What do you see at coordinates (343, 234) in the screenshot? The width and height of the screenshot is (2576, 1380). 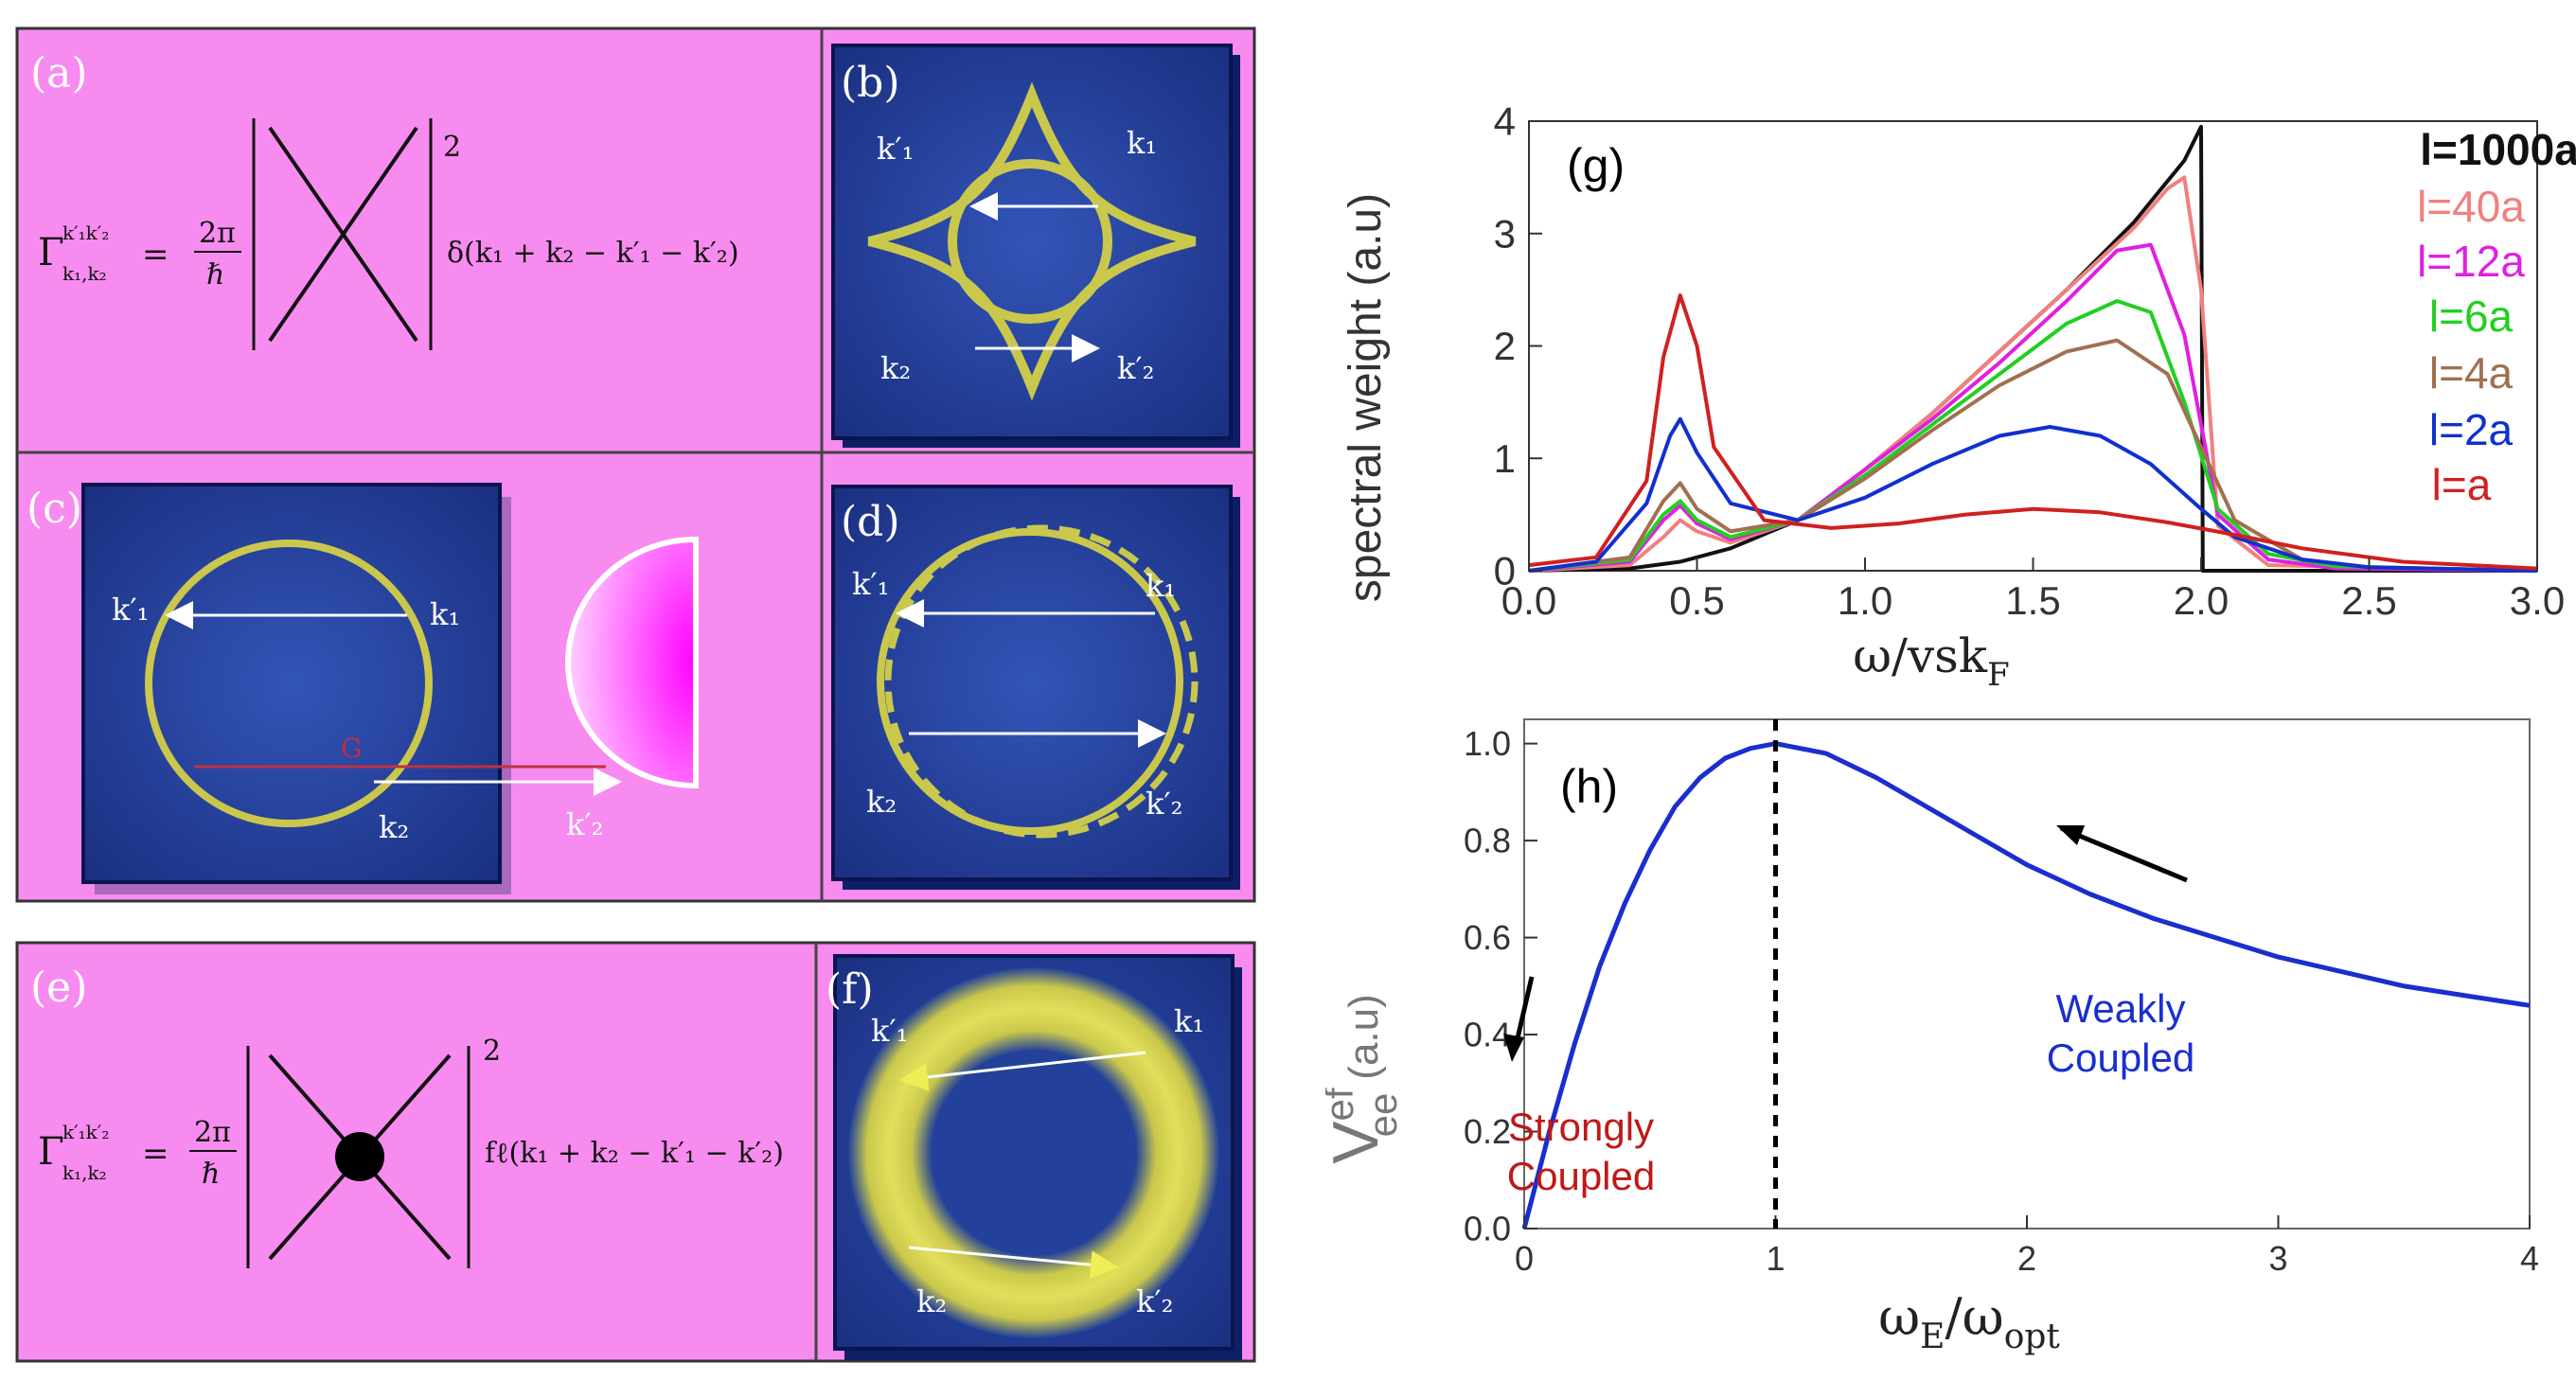 I see `vertex-line` at bounding box center [343, 234].